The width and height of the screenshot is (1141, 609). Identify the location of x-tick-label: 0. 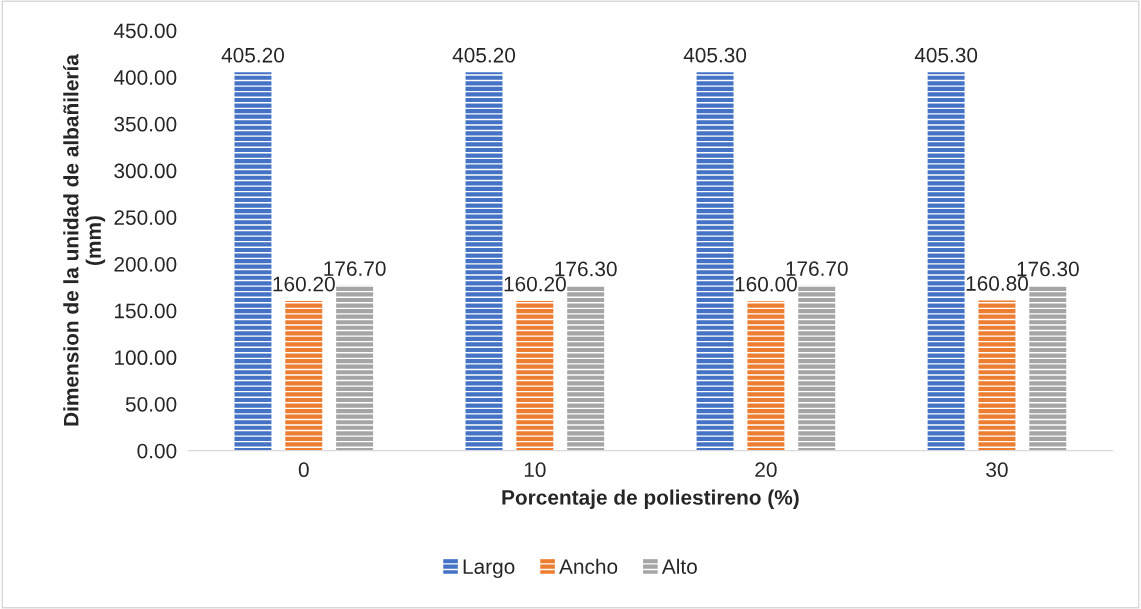
(303, 470).